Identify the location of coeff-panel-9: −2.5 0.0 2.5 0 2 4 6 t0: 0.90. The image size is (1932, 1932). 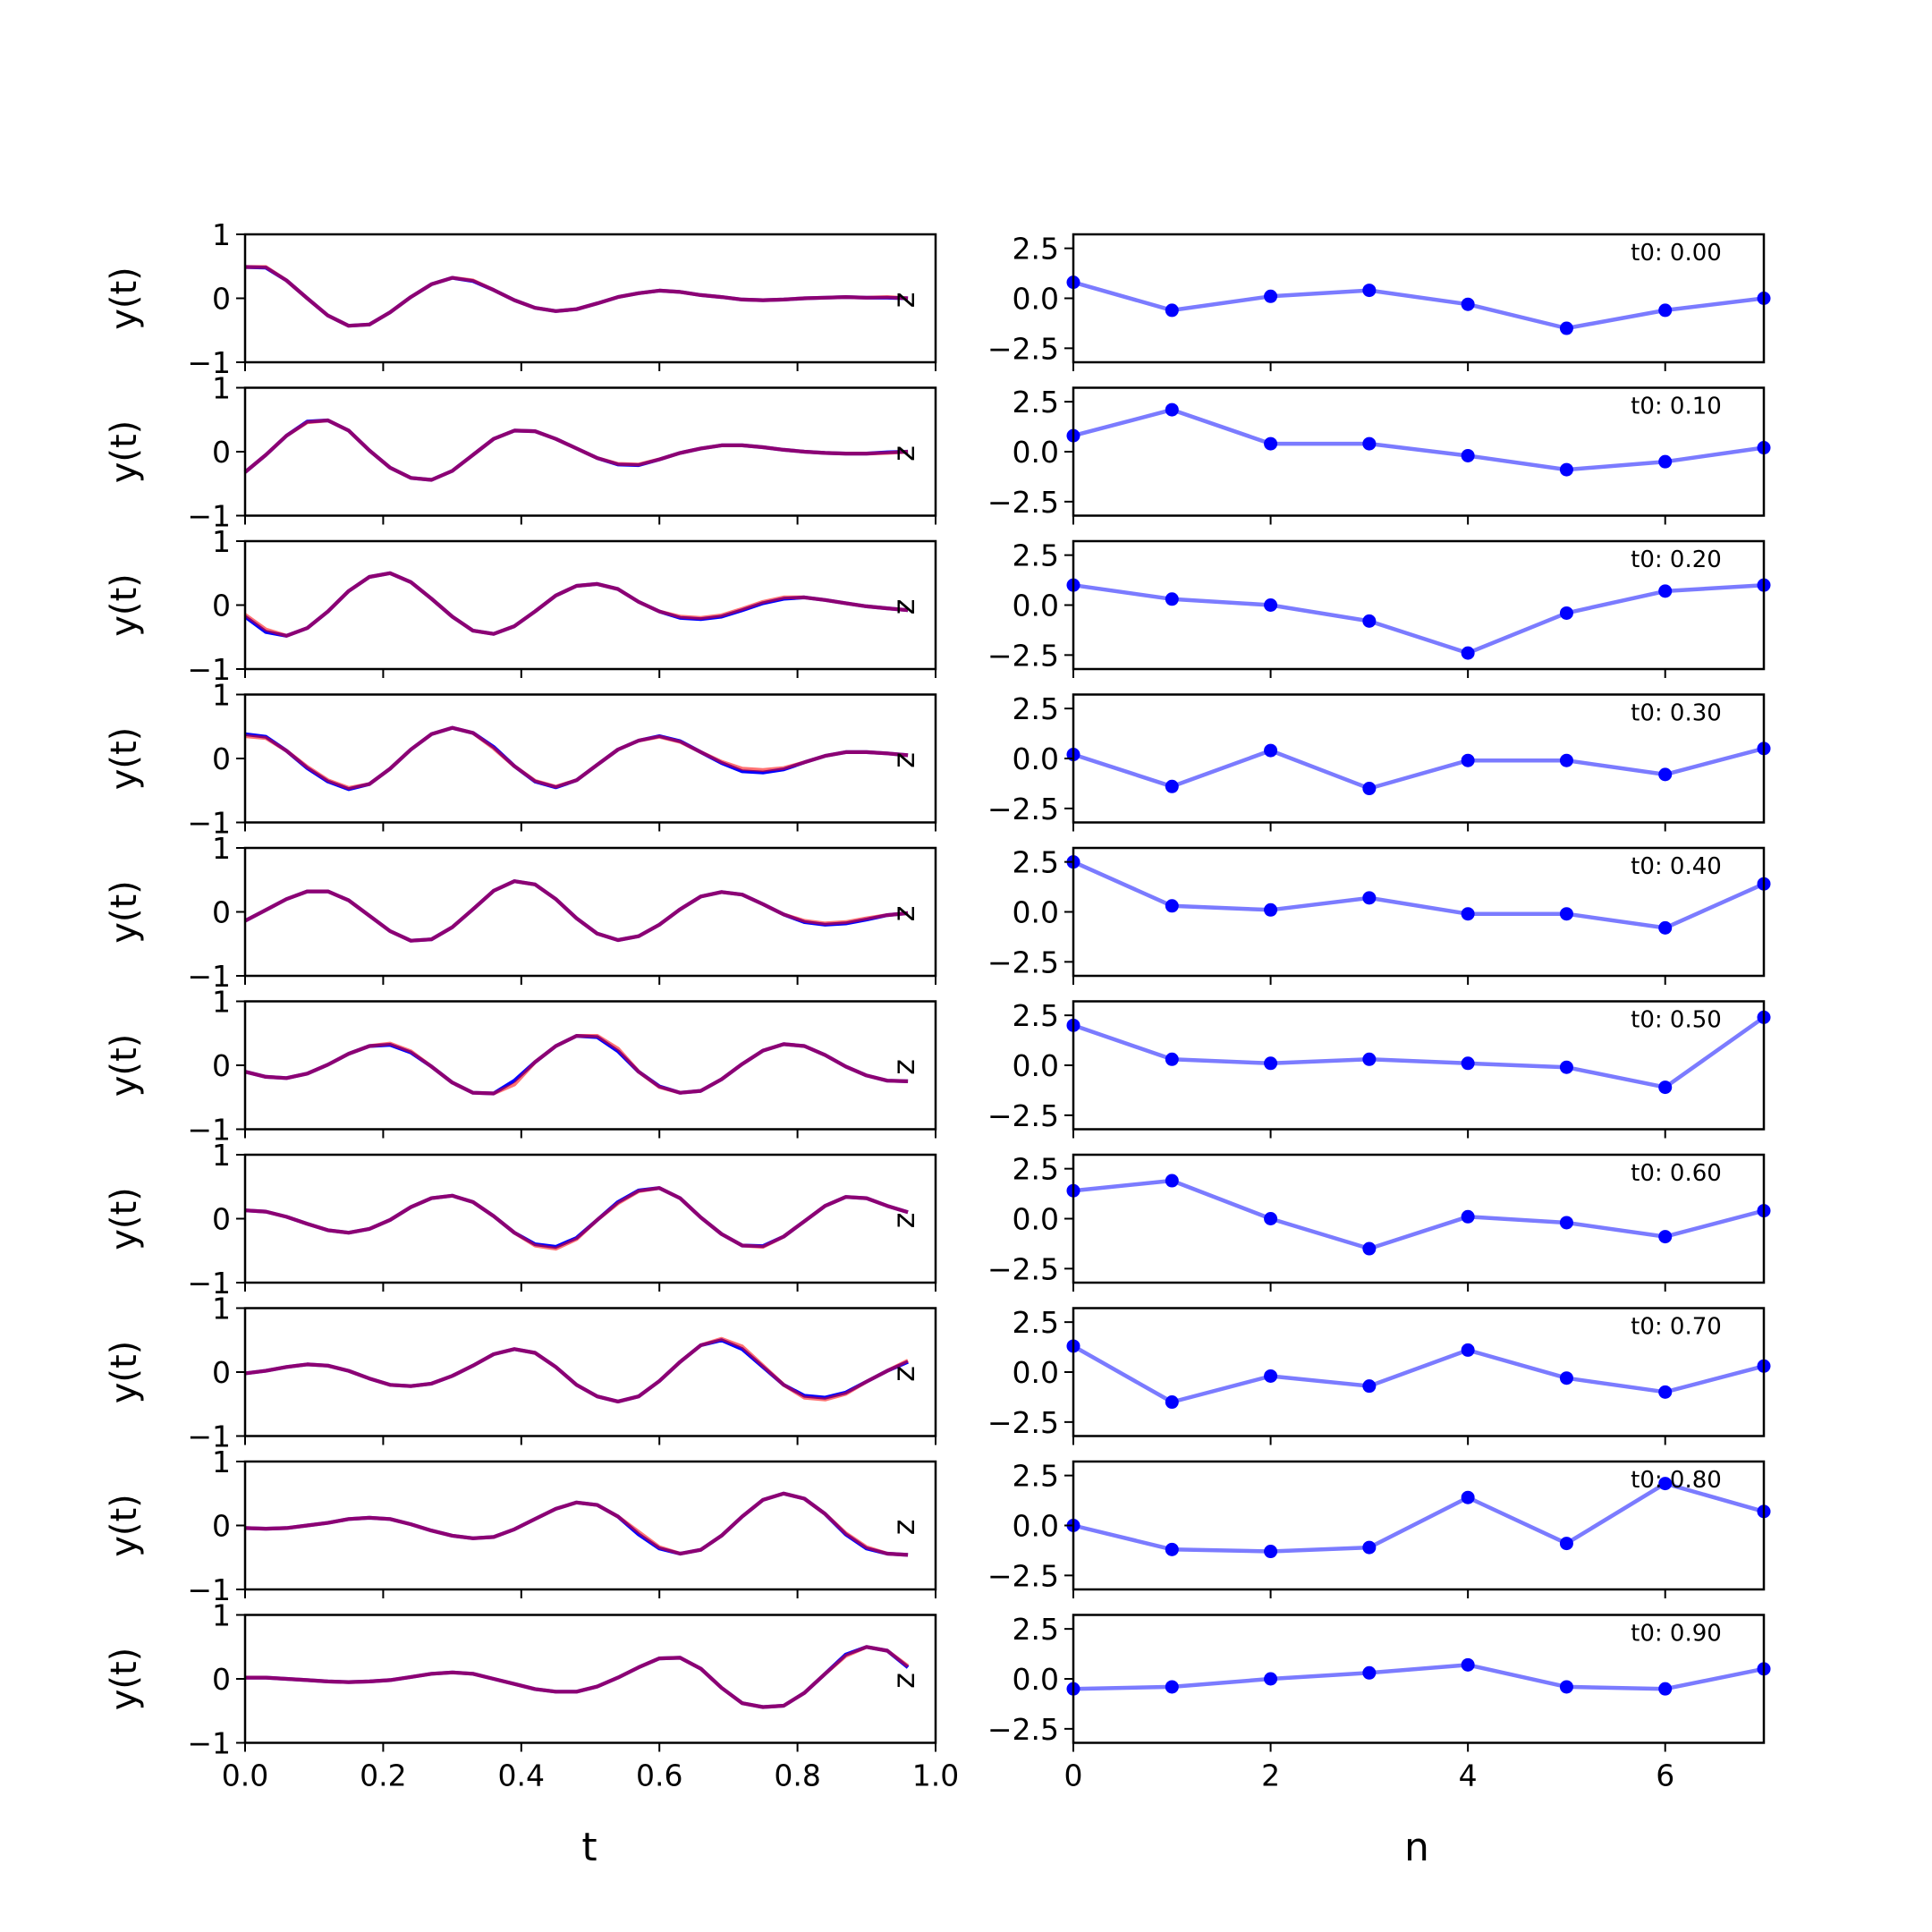
(1379, 1702).